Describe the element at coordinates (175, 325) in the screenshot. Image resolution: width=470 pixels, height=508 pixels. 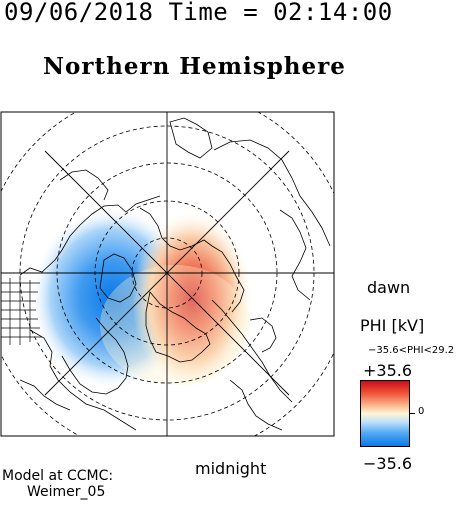
I see `positive-cell-halo` at that location.